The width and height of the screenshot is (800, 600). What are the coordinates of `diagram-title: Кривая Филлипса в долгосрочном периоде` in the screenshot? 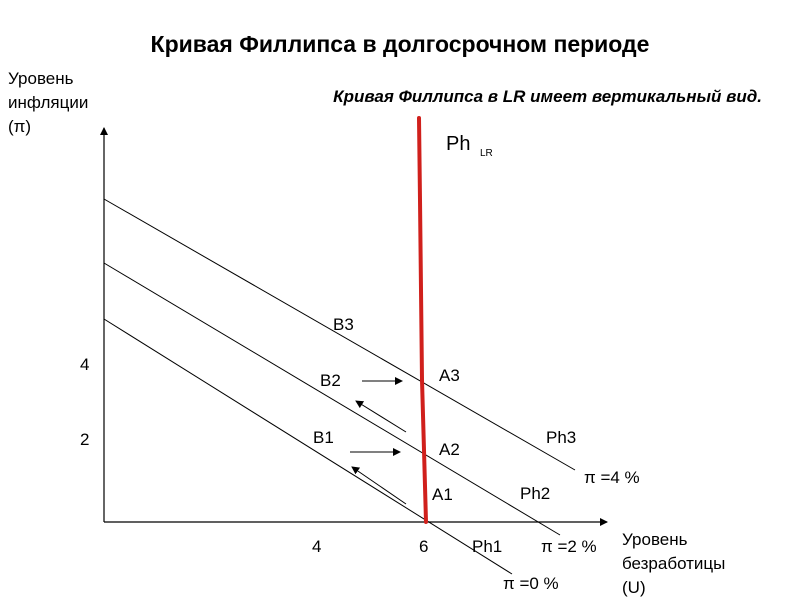 It's located at (400, 44).